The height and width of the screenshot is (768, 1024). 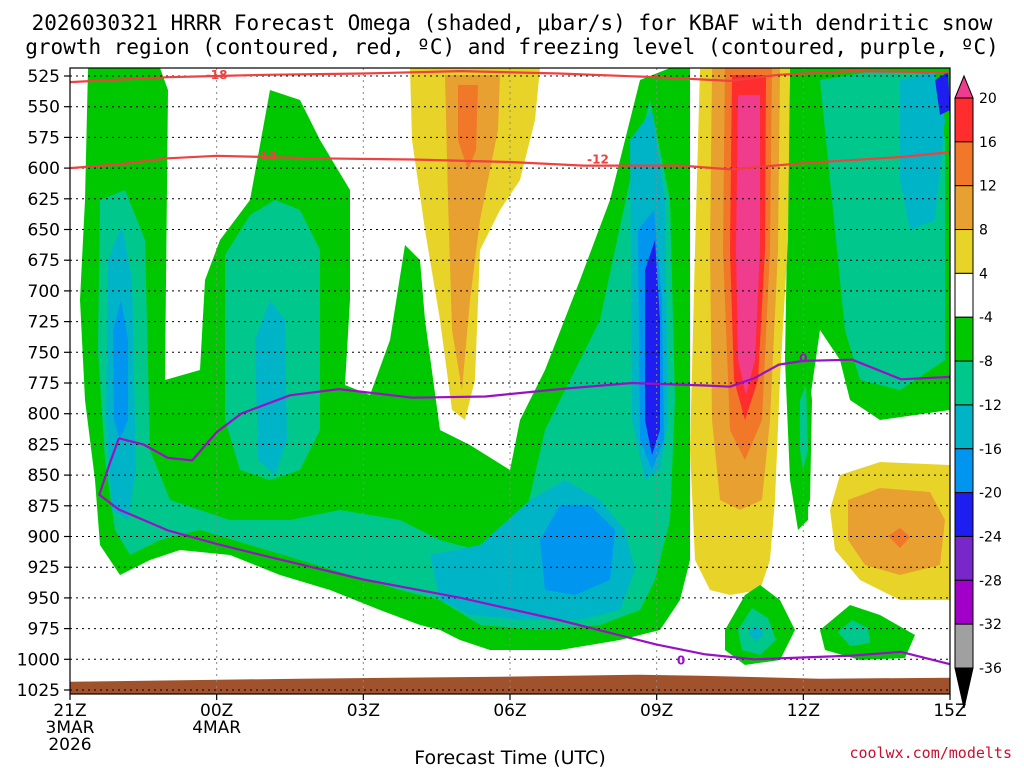 What do you see at coordinates (534, 410) in the screenshot?
I see `freezing-level-upper-contour` at bounding box center [534, 410].